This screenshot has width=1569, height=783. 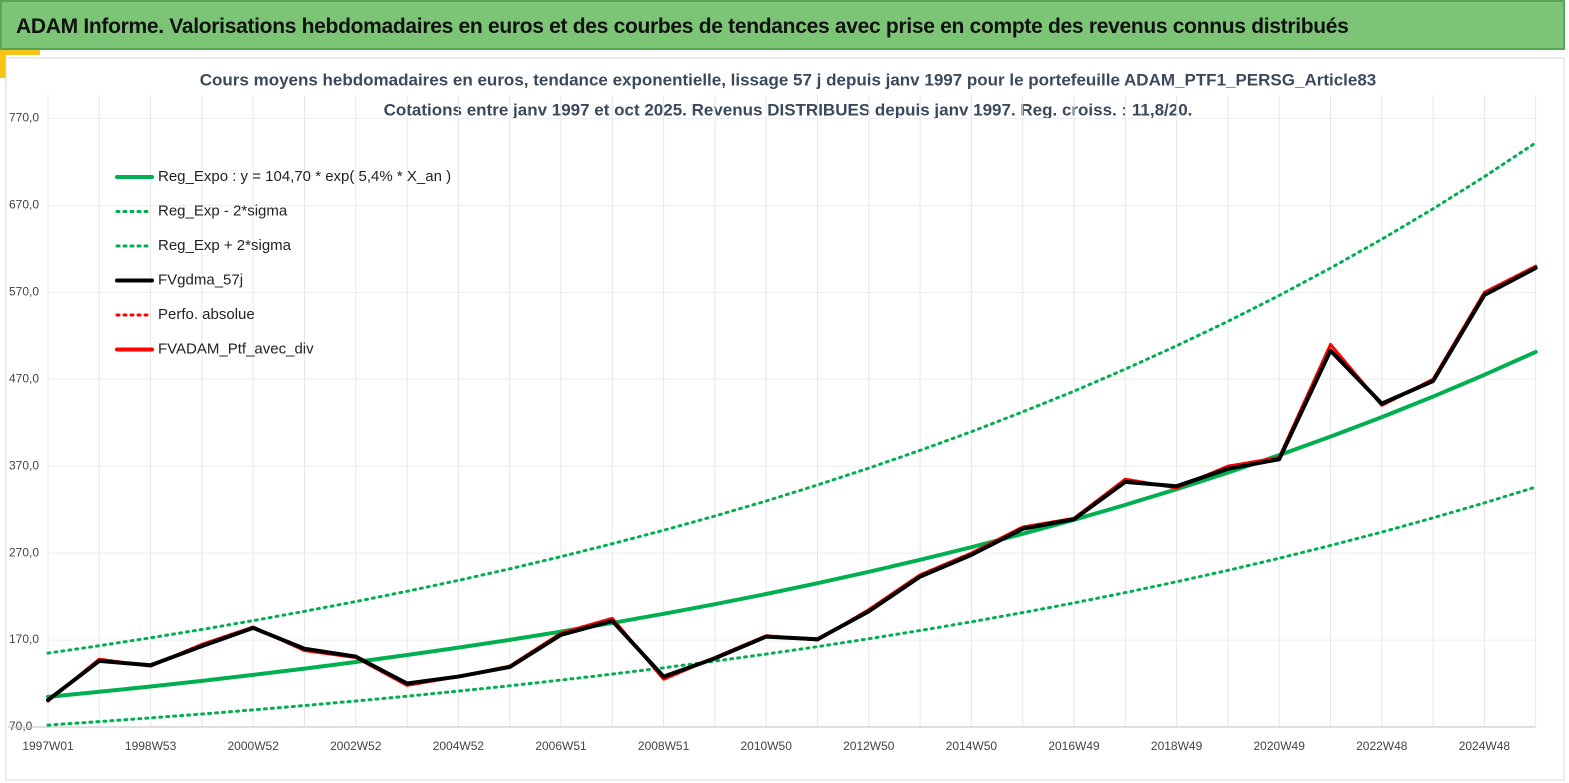 What do you see at coordinates (206, 314) in the screenshot?
I see `legend-label: Perfo. absolue` at bounding box center [206, 314].